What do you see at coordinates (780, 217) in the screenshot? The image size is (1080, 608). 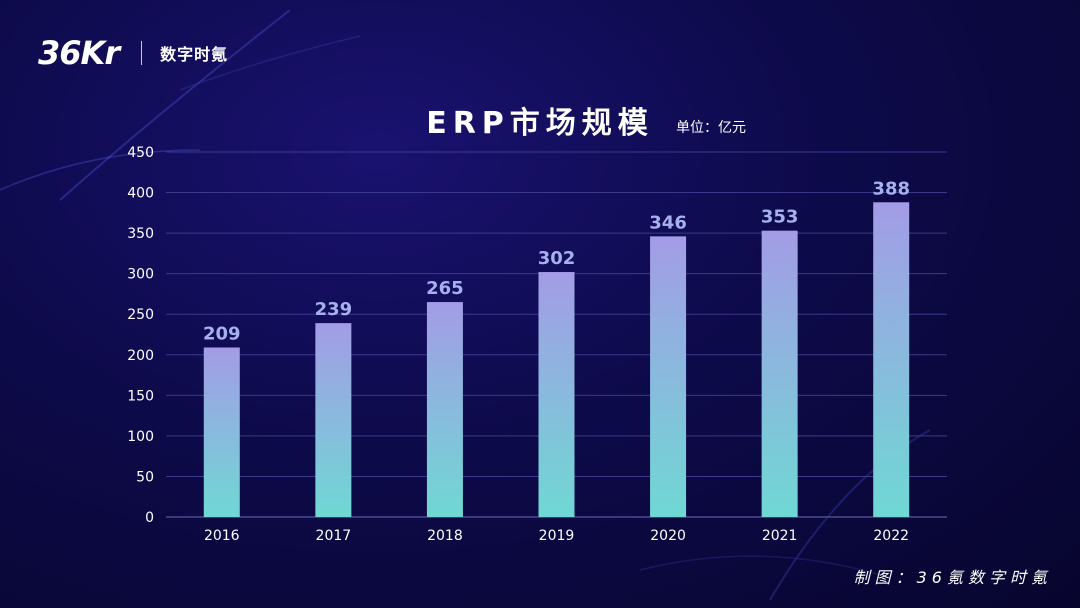 I see `data-label-2021: 353` at bounding box center [780, 217].